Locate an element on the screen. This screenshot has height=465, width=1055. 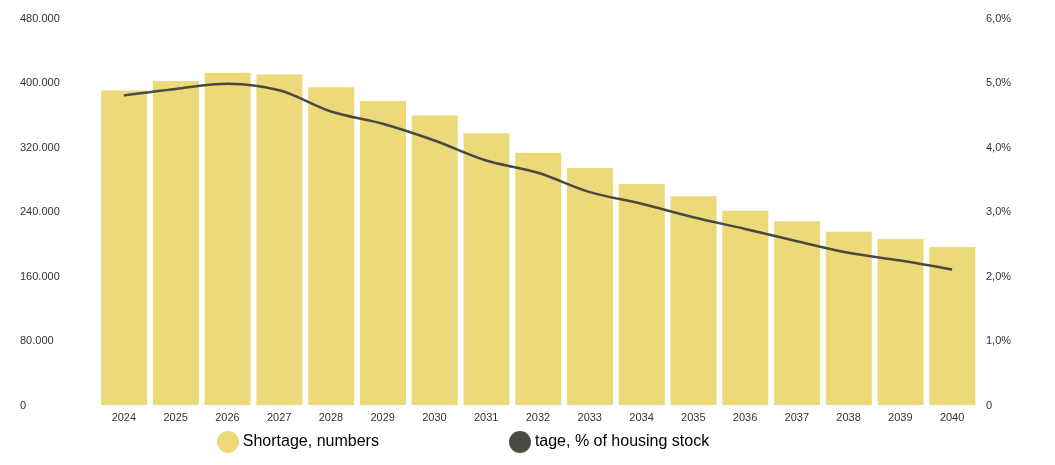
y-tick-label: 0 is located at coordinates (23, 404).